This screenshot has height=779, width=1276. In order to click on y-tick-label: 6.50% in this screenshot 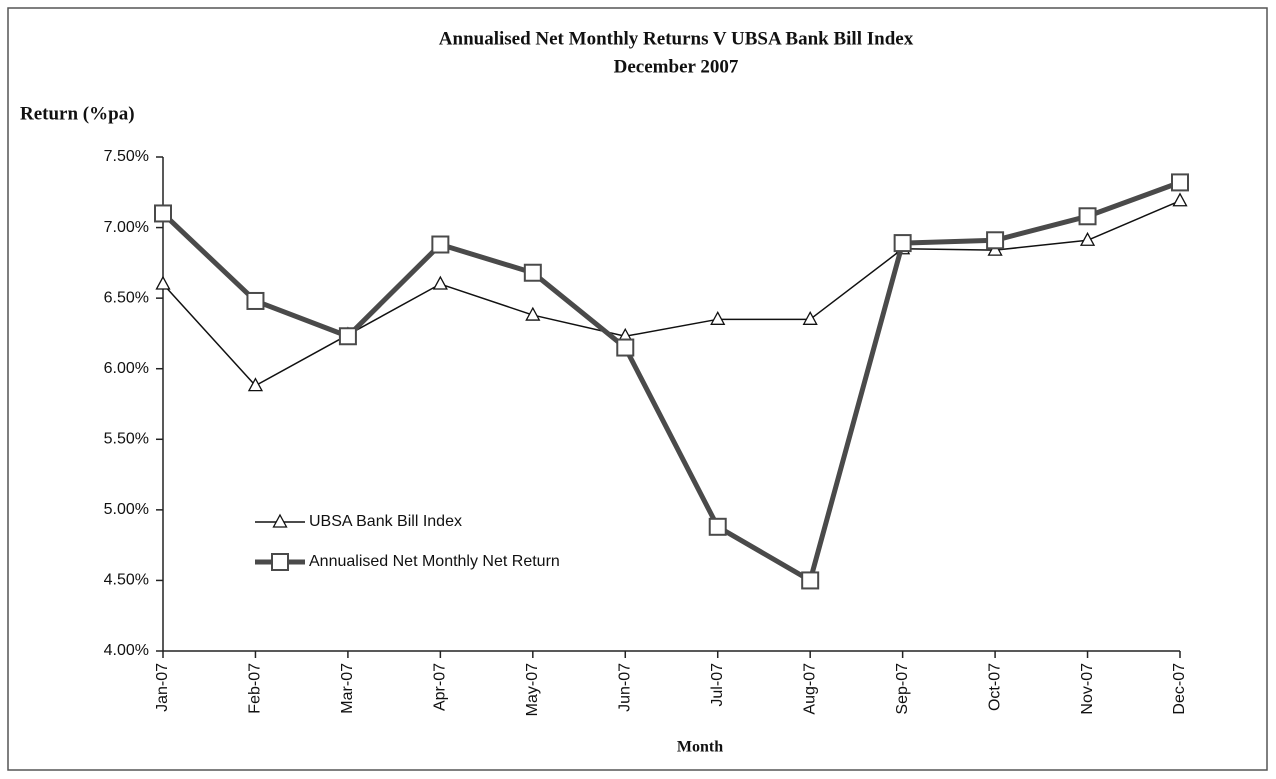, I will do `click(126, 297)`.